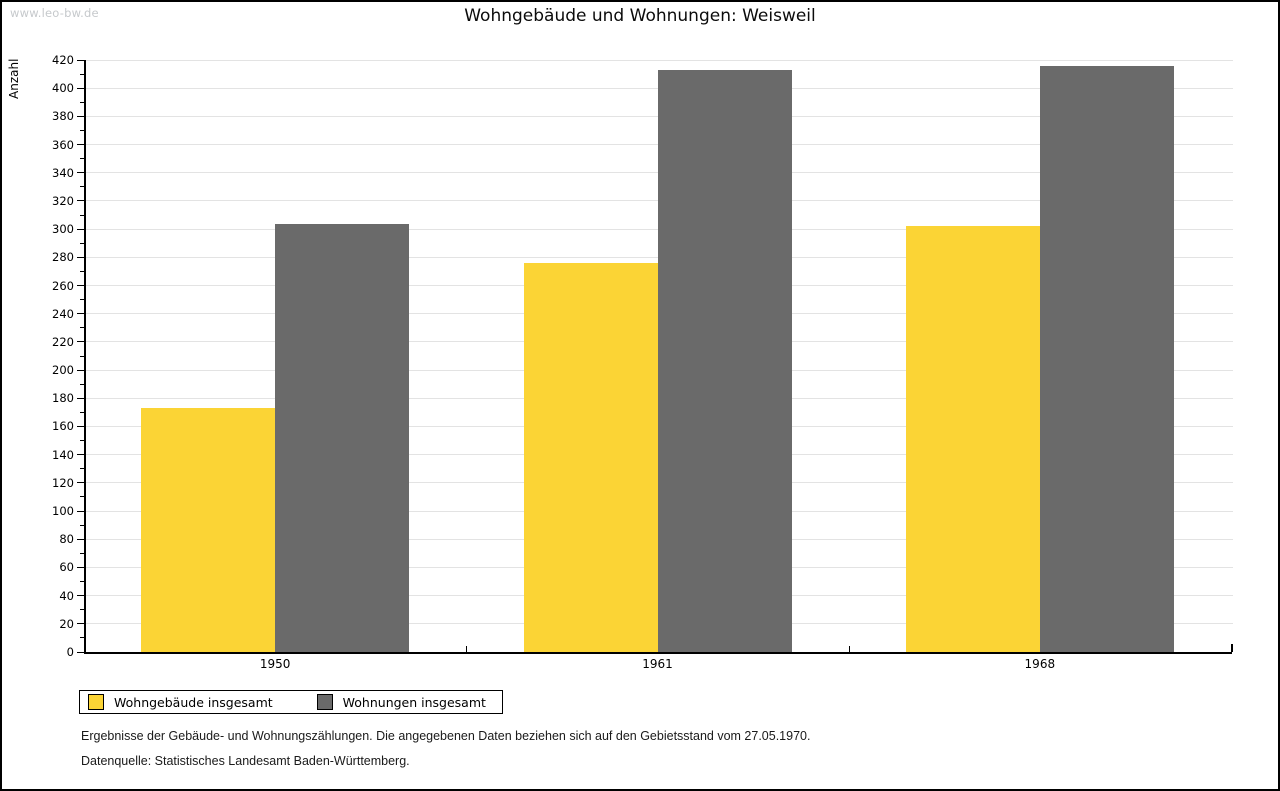  I want to click on y-tick-label: 140, so click(63, 454).